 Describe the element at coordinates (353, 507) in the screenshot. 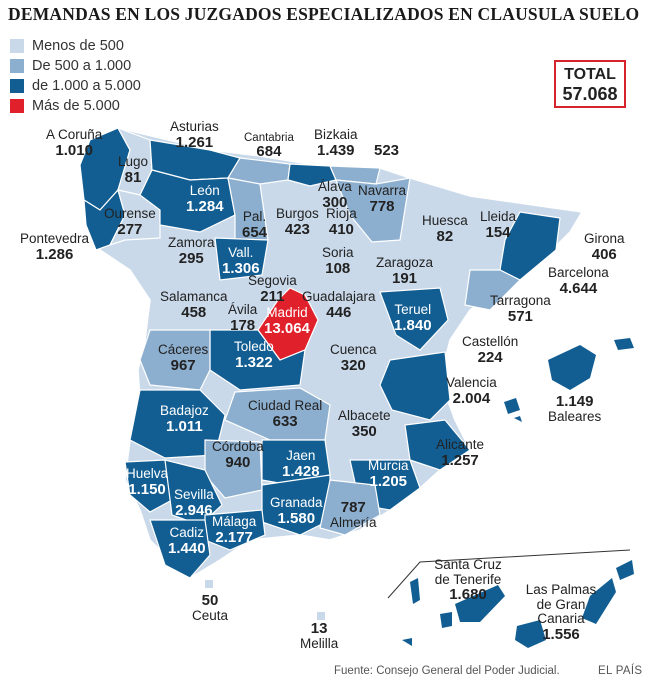

I see `province-value: 787` at that location.